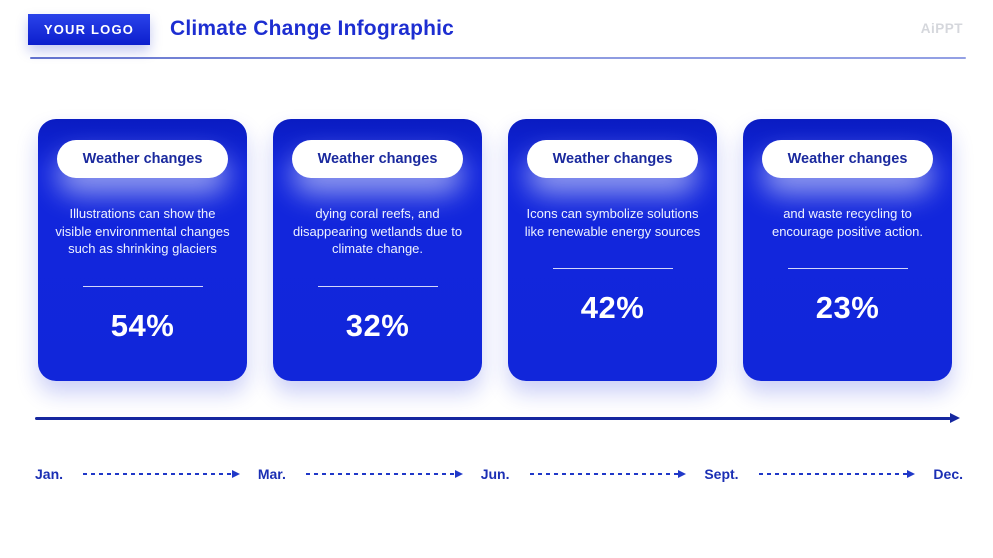  What do you see at coordinates (312, 28) in the screenshot?
I see `page-title: Climate Change Infographic` at bounding box center [312, 28].